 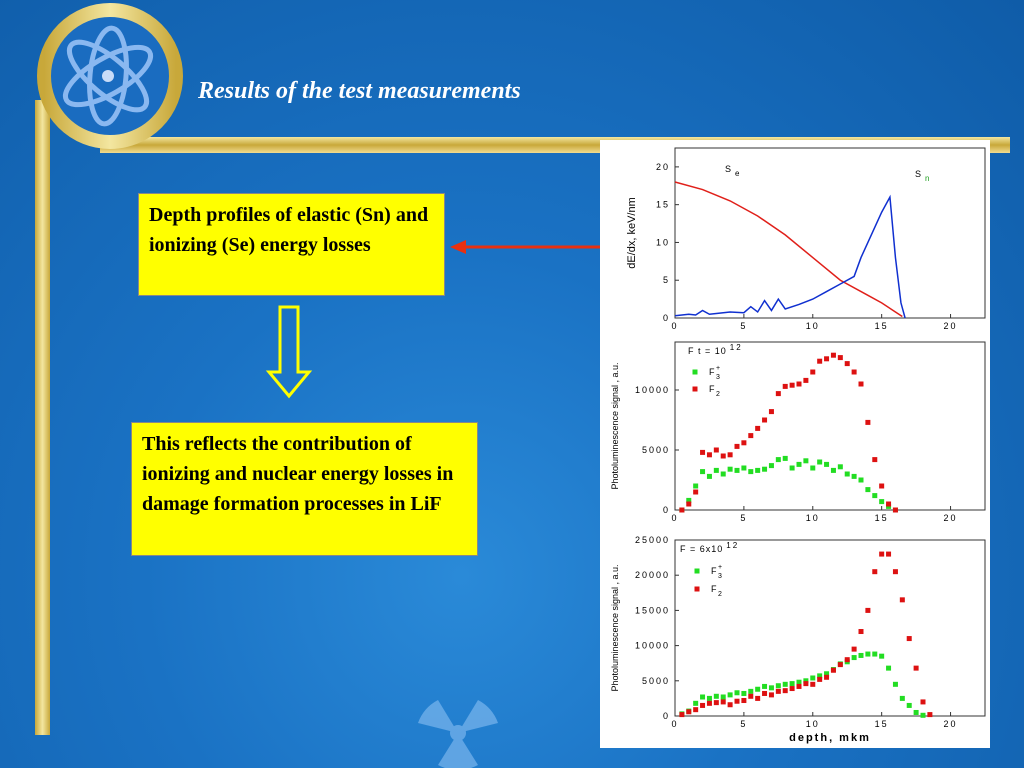 I want to click on y-tick-label: 20, so click(x=663, y=167).